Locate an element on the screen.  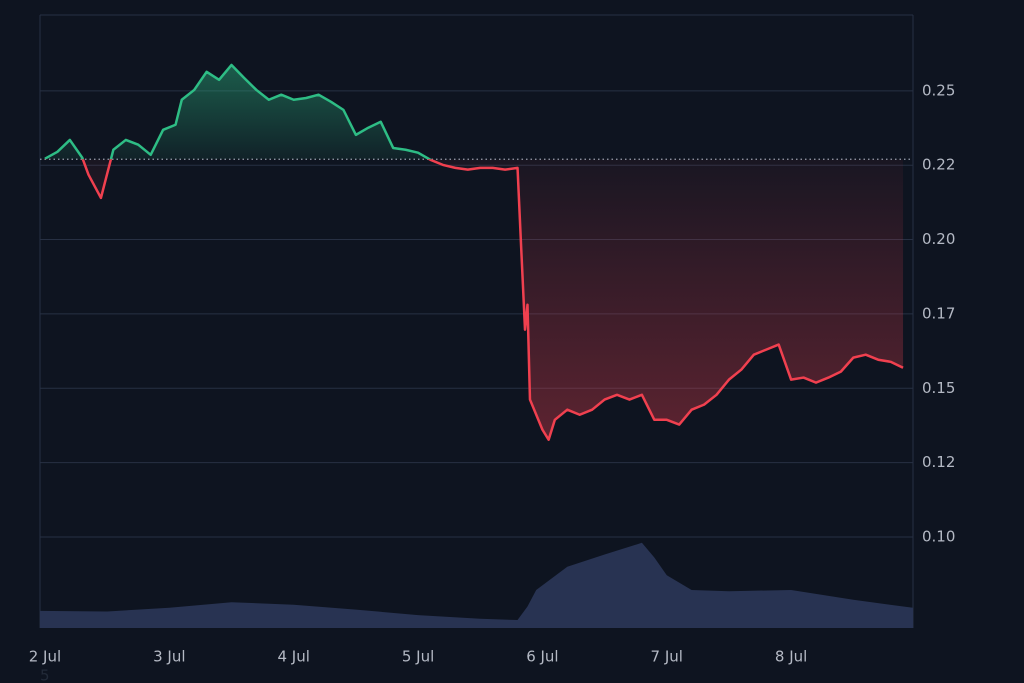
x-tick-label: 4 Jul is located at coordinates (293, 657).